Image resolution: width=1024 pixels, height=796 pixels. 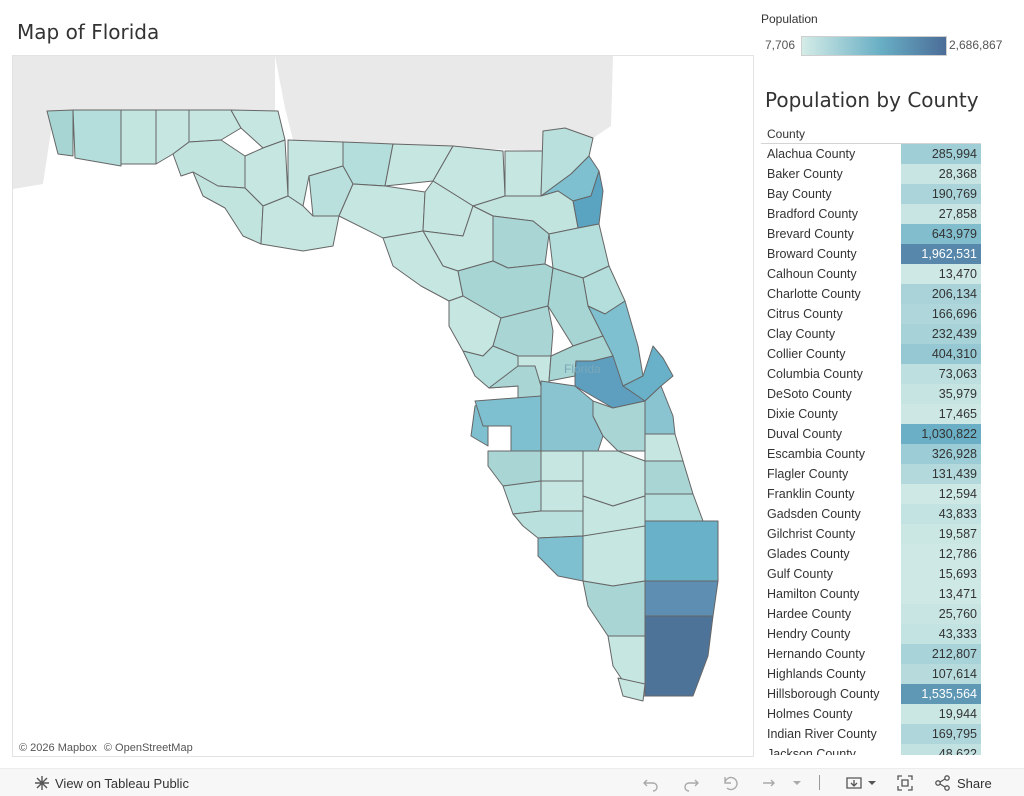 What do you see at coordinates (871, 274) in the screenshot?
I see `table-row: Calhoun County 13,470` at bounding box center [871, 274].